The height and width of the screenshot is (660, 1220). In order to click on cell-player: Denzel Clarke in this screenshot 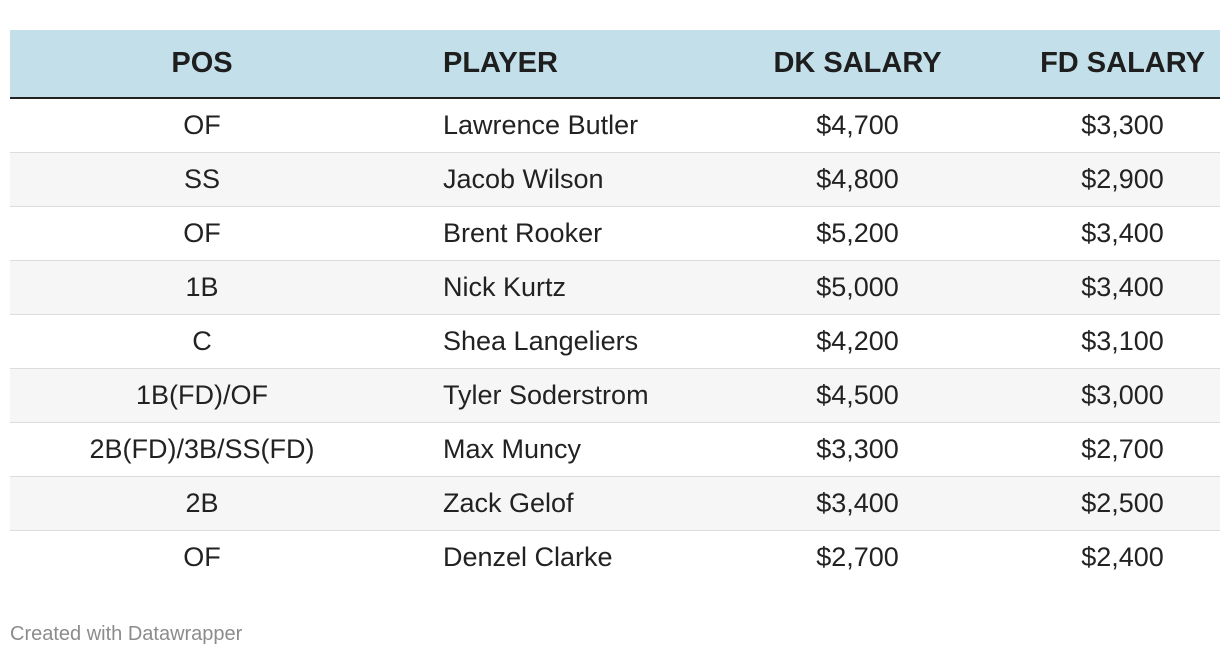, I will do `click(528, 556)`.